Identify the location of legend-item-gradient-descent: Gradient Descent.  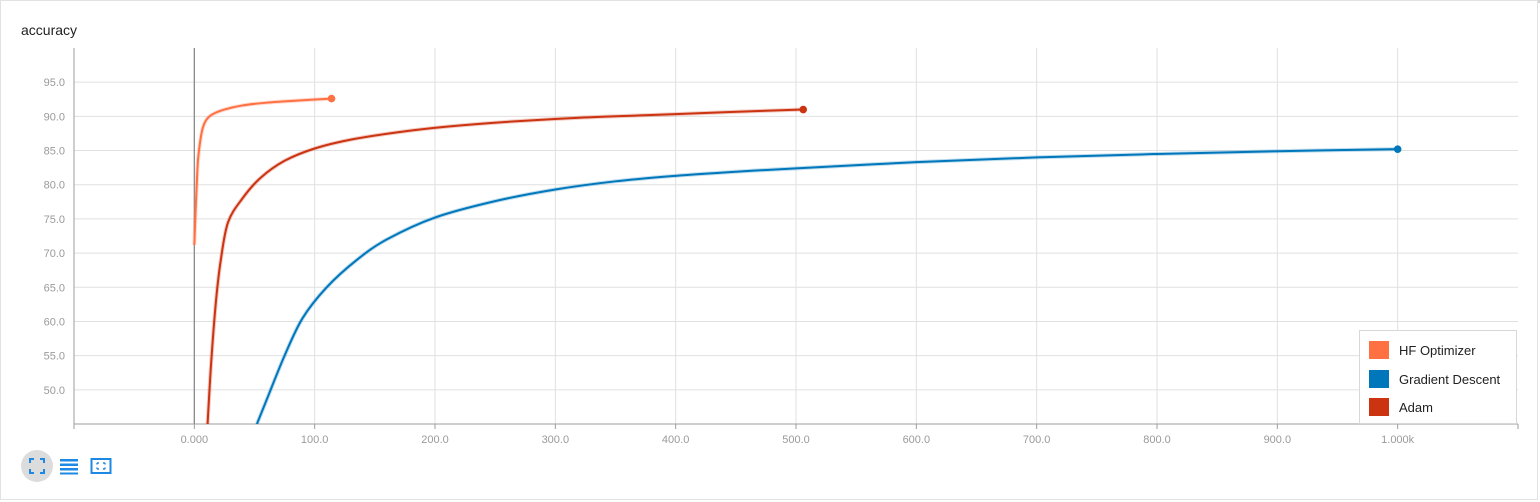
(1434, 379).